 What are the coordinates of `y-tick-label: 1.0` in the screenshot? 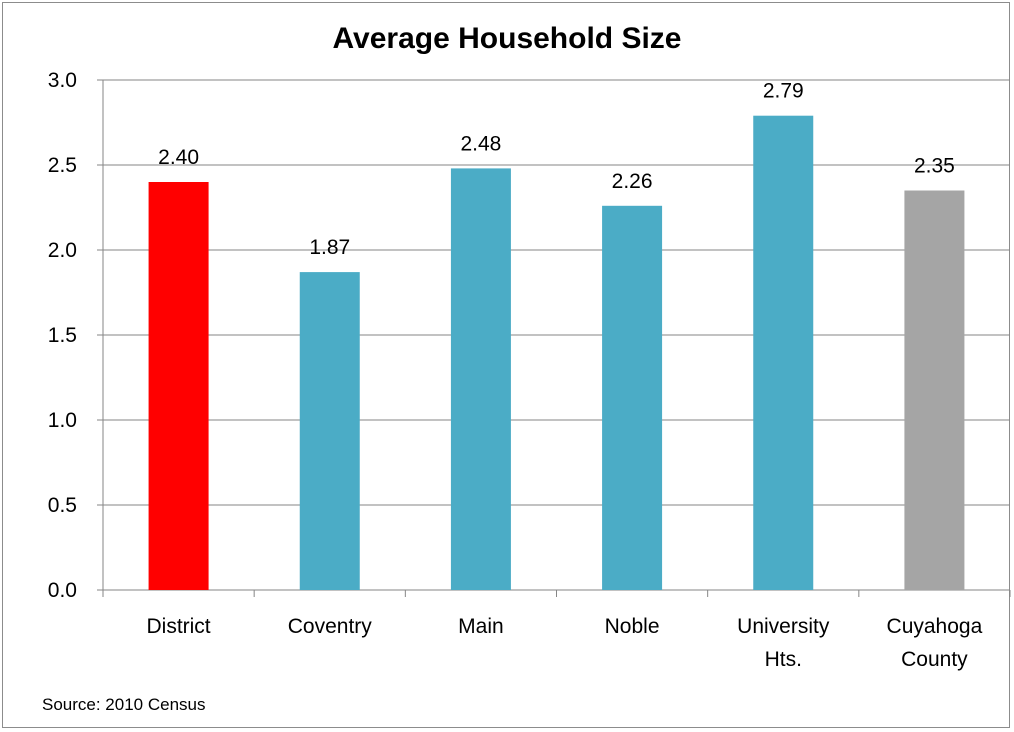 It's located at (62, 420).